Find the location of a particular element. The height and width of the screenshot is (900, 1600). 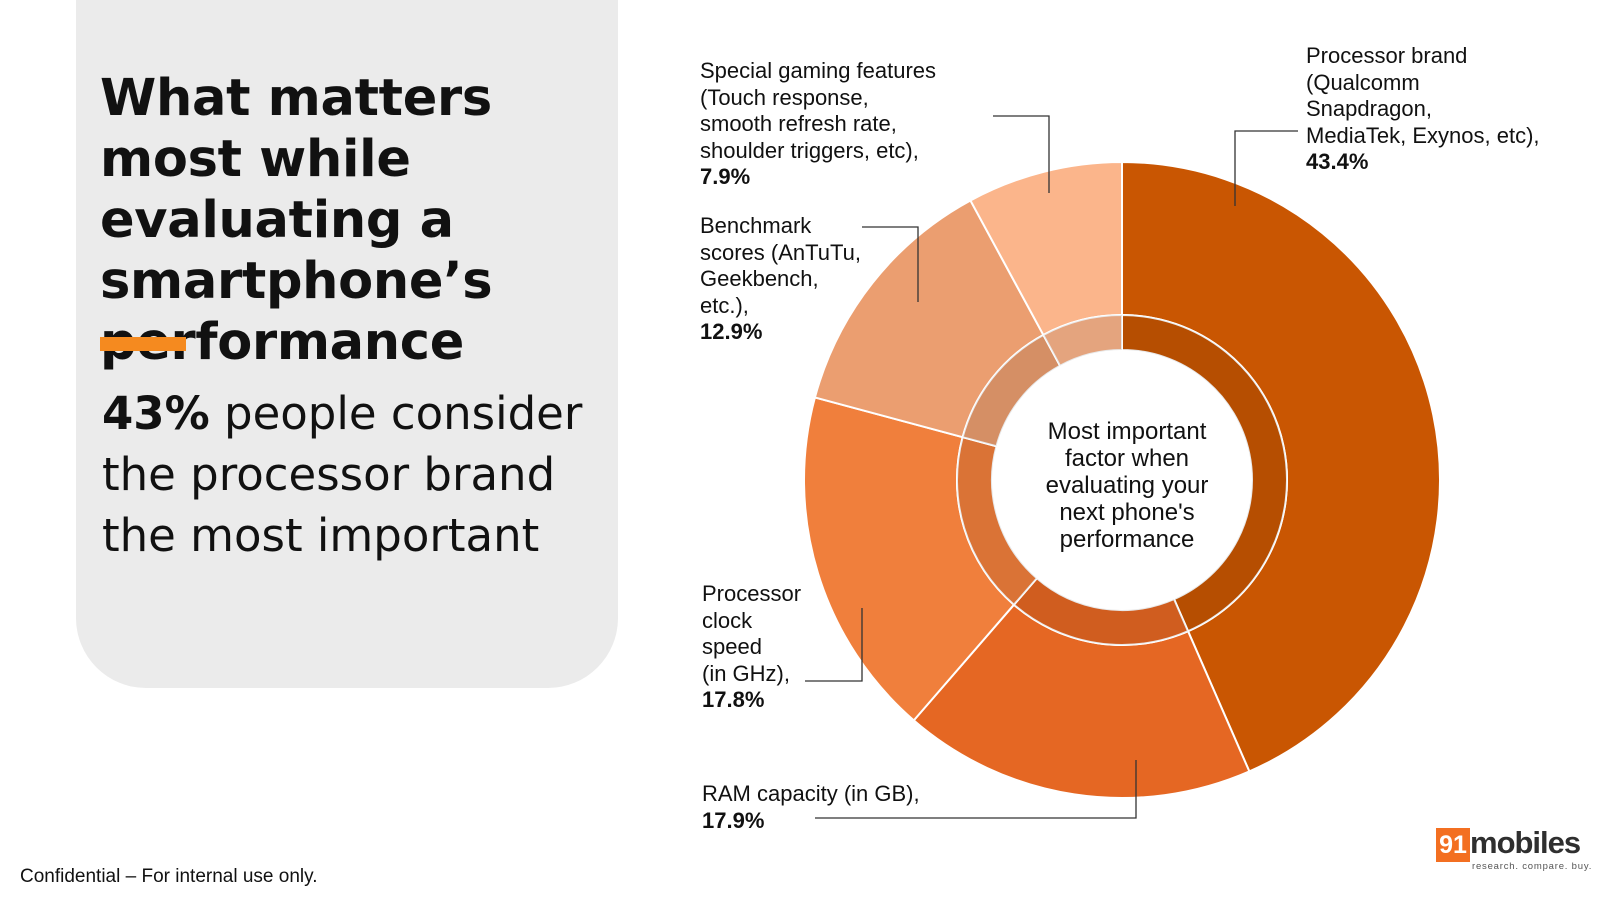

slice-label-name: Processor clock speed (in GHz), is located at coordinates (752, 633).